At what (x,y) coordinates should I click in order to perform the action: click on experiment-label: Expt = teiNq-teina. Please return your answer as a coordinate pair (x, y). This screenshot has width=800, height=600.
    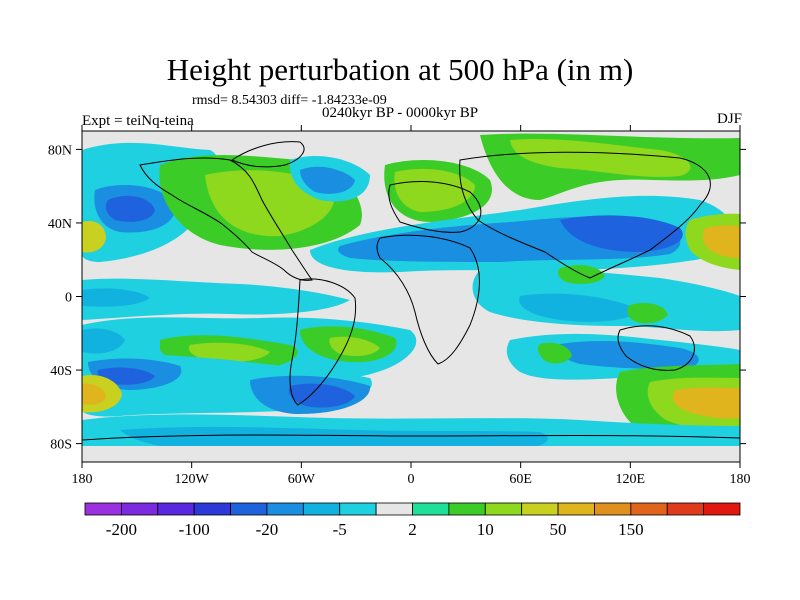
    Looking at the image, I should click on (138, 121).